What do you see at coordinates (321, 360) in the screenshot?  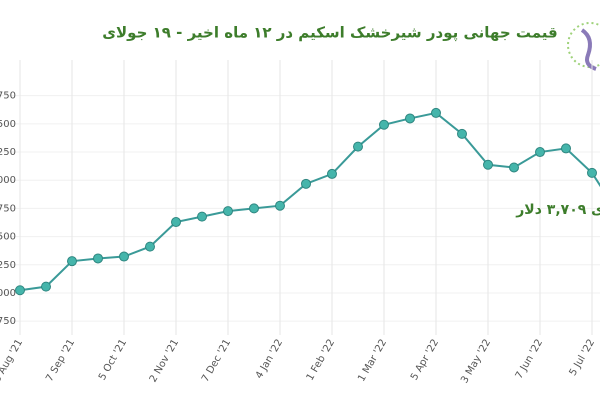 I see `x-tick-label: 1 Feb '22` at bounding box center [321, 360].